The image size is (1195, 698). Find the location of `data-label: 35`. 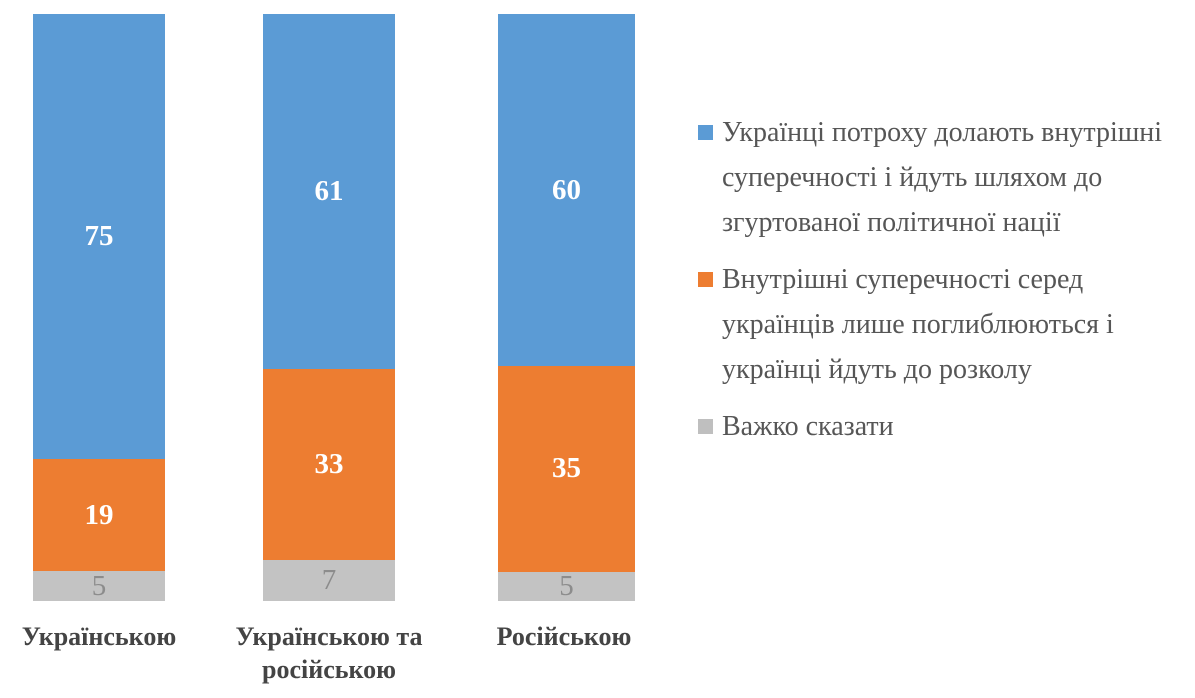

data-label: 35 is located at coordinates (566, 468).